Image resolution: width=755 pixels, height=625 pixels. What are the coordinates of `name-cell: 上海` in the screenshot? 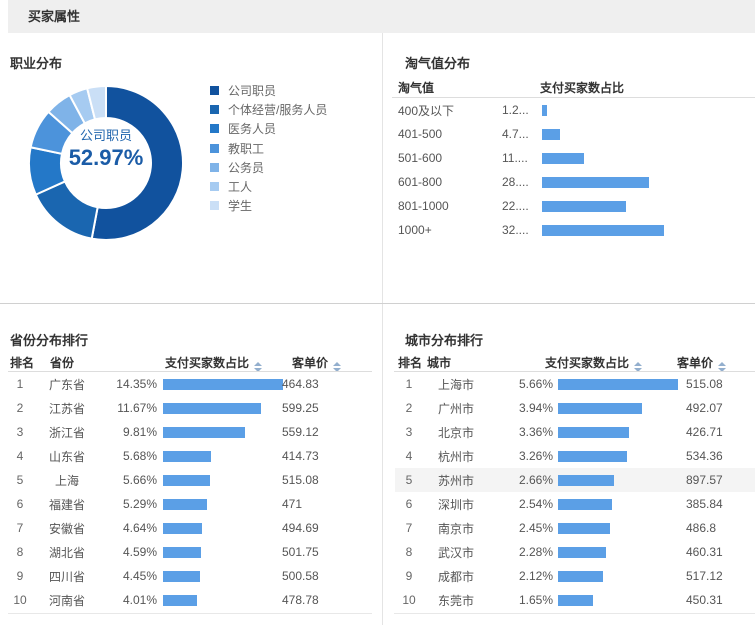 It's located at (66, 480).